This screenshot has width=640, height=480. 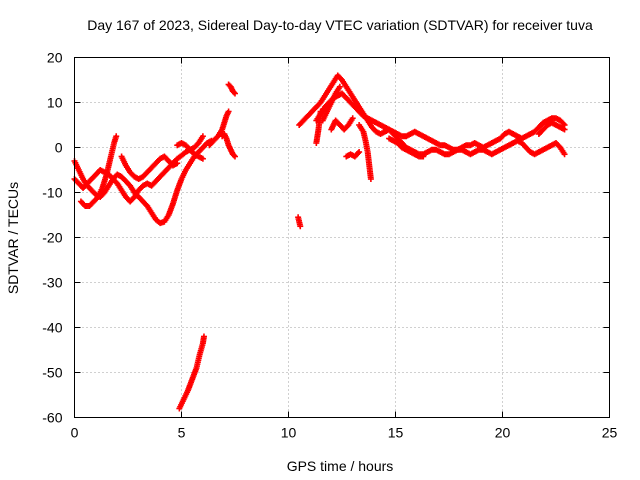 What do you see at coordinates (353, 154) in the screenshot?
I see `series-arc-n` at bounding box center [353, 154].